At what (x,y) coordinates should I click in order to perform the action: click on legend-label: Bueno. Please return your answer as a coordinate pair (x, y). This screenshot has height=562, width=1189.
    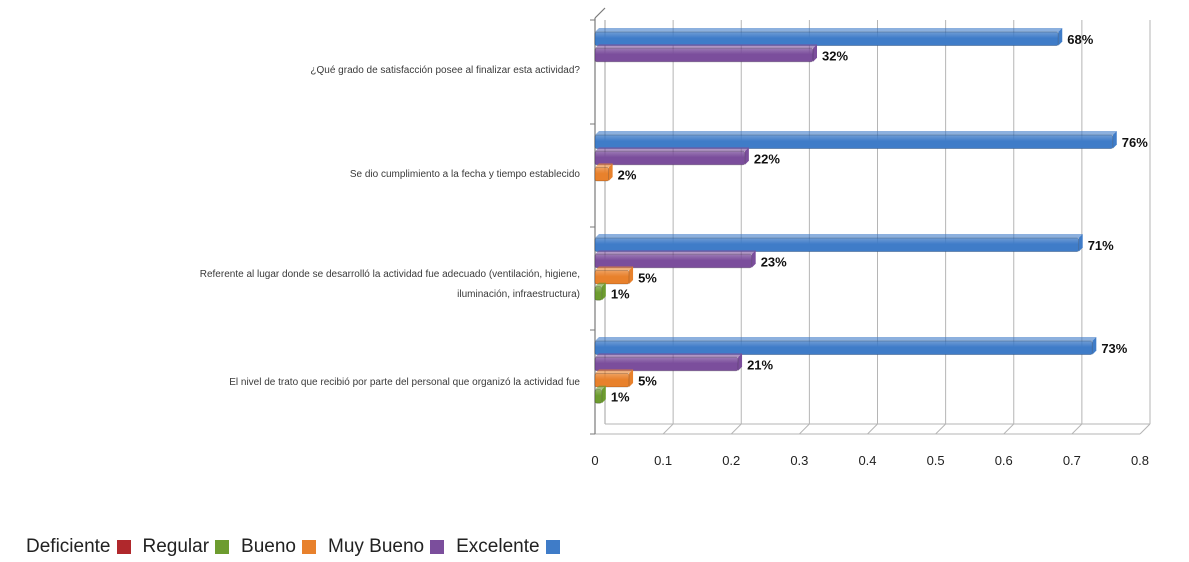
    Looking at the image, I should click on (268, 546).